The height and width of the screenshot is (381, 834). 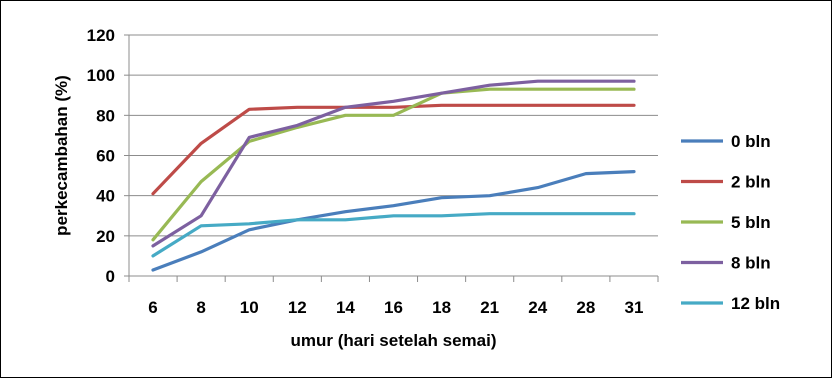 What do you see at coordinates (730, 222) in the screenshot?
I see `legend: 0 bln 2 bln 5 bln 8 bln 12 bln` at bounding box center [730, 222].